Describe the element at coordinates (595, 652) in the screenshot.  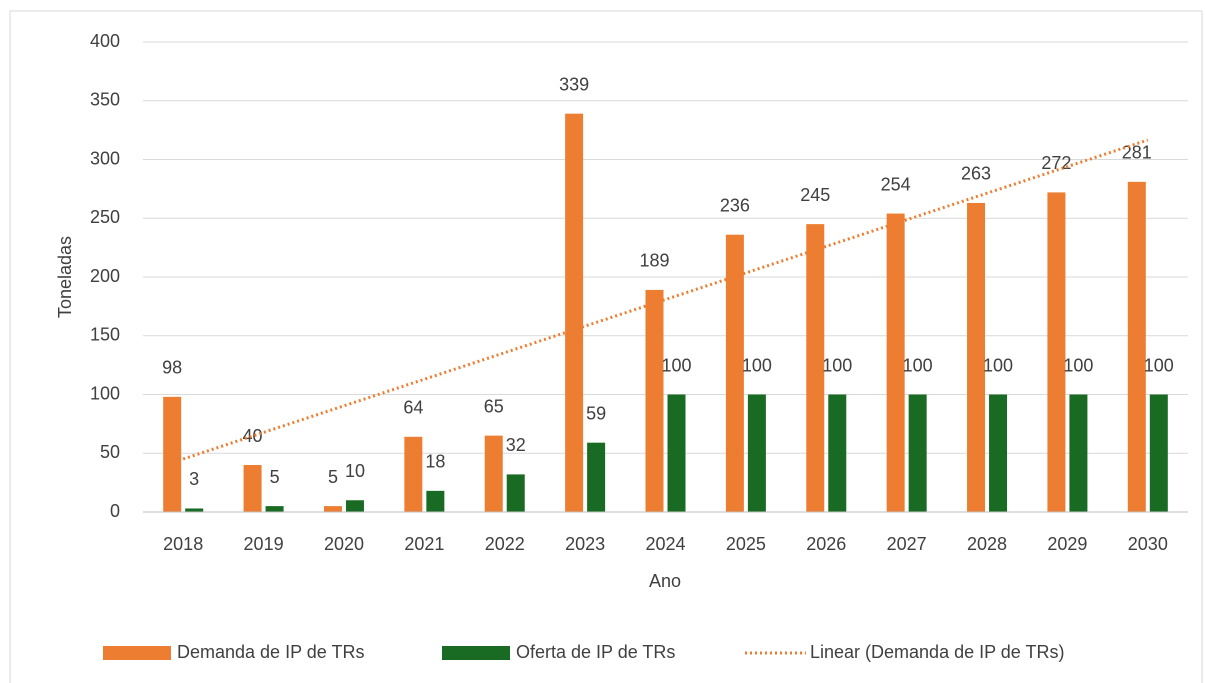
I see `legend-label: Oferta de IP de TRs` at that location.